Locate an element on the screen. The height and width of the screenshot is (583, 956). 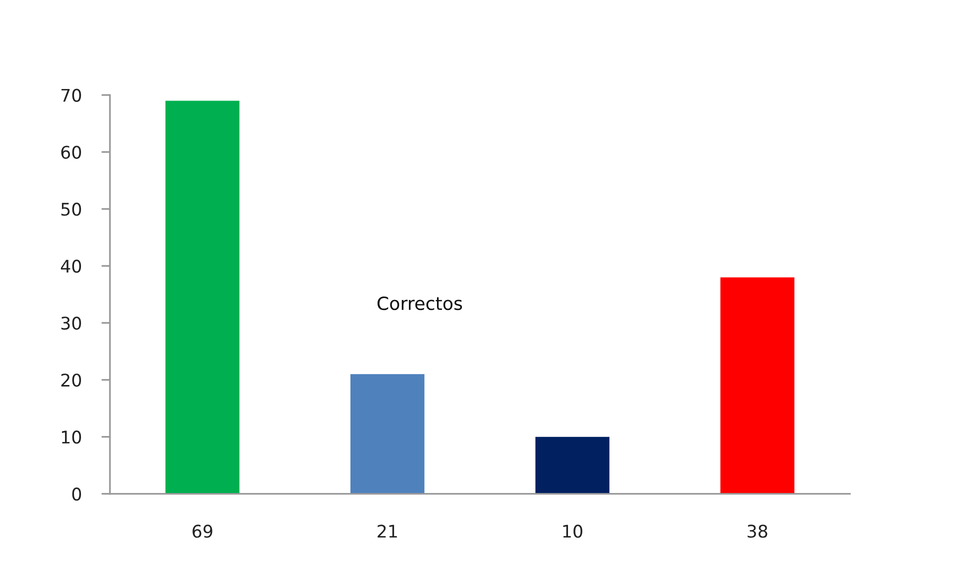
y-tick-label: 40 is located at coordinates (71, 266).